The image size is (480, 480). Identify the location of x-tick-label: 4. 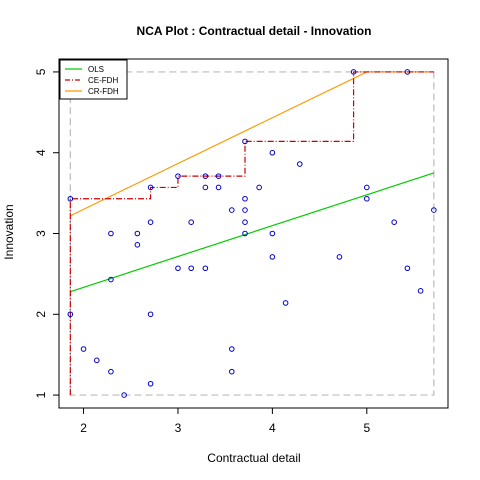
(272, 428).